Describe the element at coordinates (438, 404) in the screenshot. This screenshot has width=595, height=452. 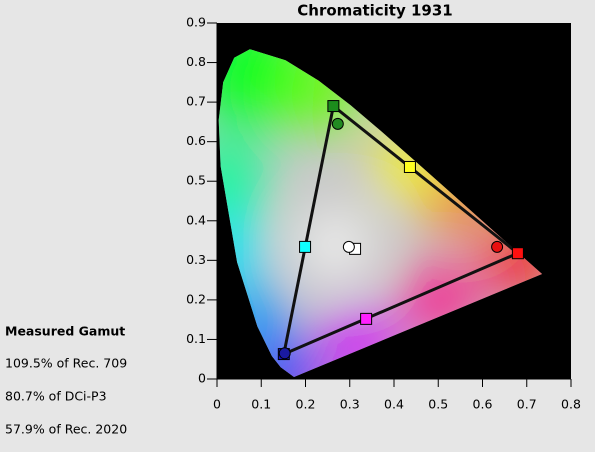
I see `x-tick-label: 0.5` at that location.